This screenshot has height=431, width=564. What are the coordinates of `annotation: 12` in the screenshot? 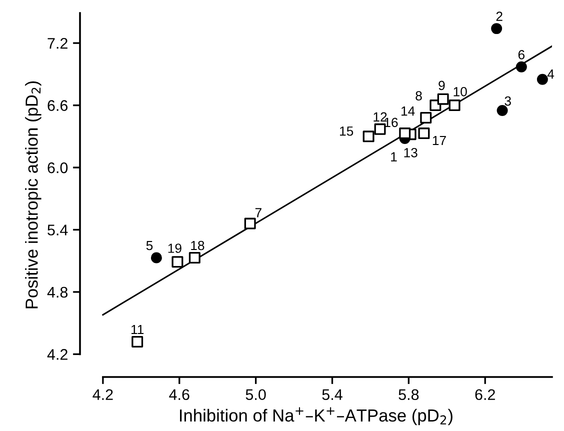 It's located at (380, 117).